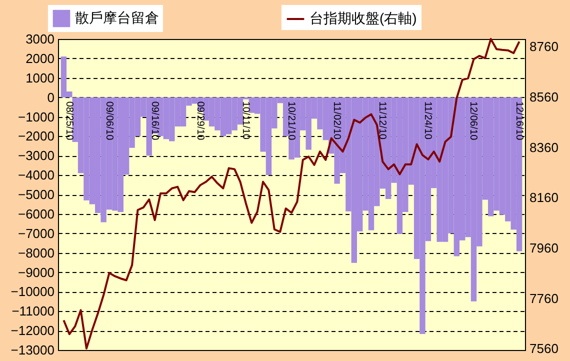  Describe the element at coordinates (36, 272) in the screenshot. I see `y-tick-label: −9000` at that location.